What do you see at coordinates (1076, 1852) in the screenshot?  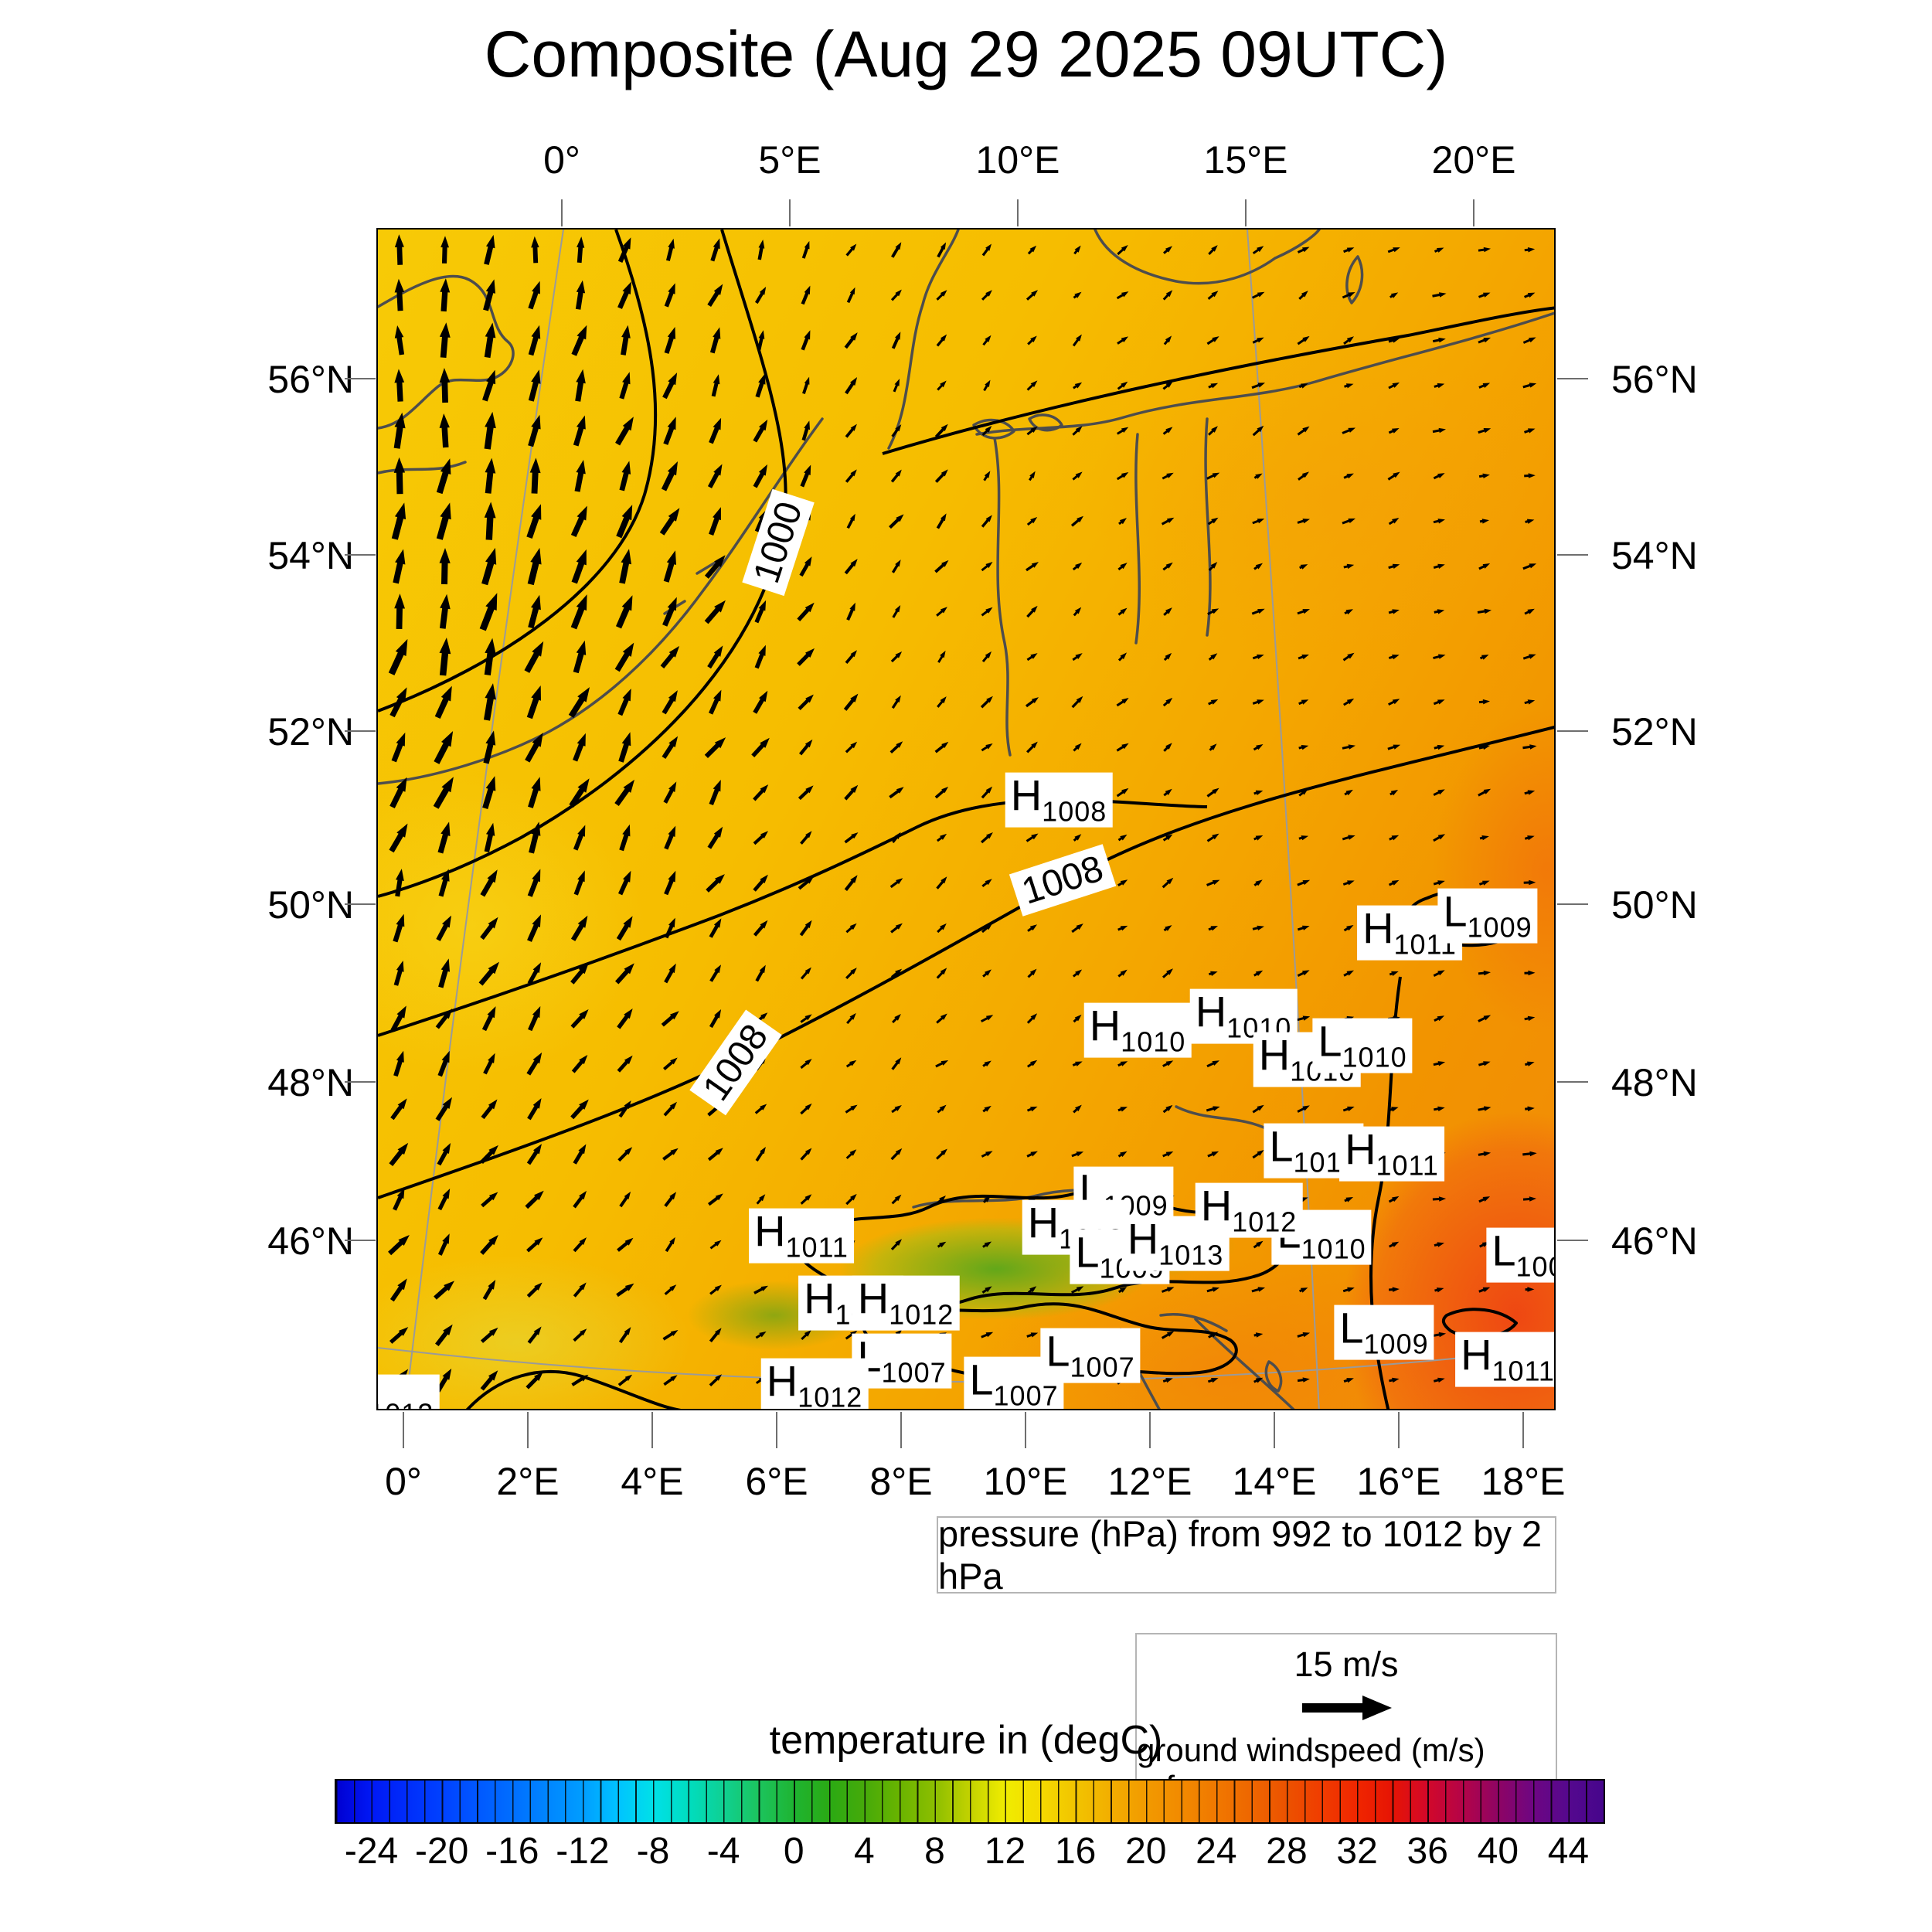 I see `colorbar-tick-label: 16` at bounding box center [1076, 1852].